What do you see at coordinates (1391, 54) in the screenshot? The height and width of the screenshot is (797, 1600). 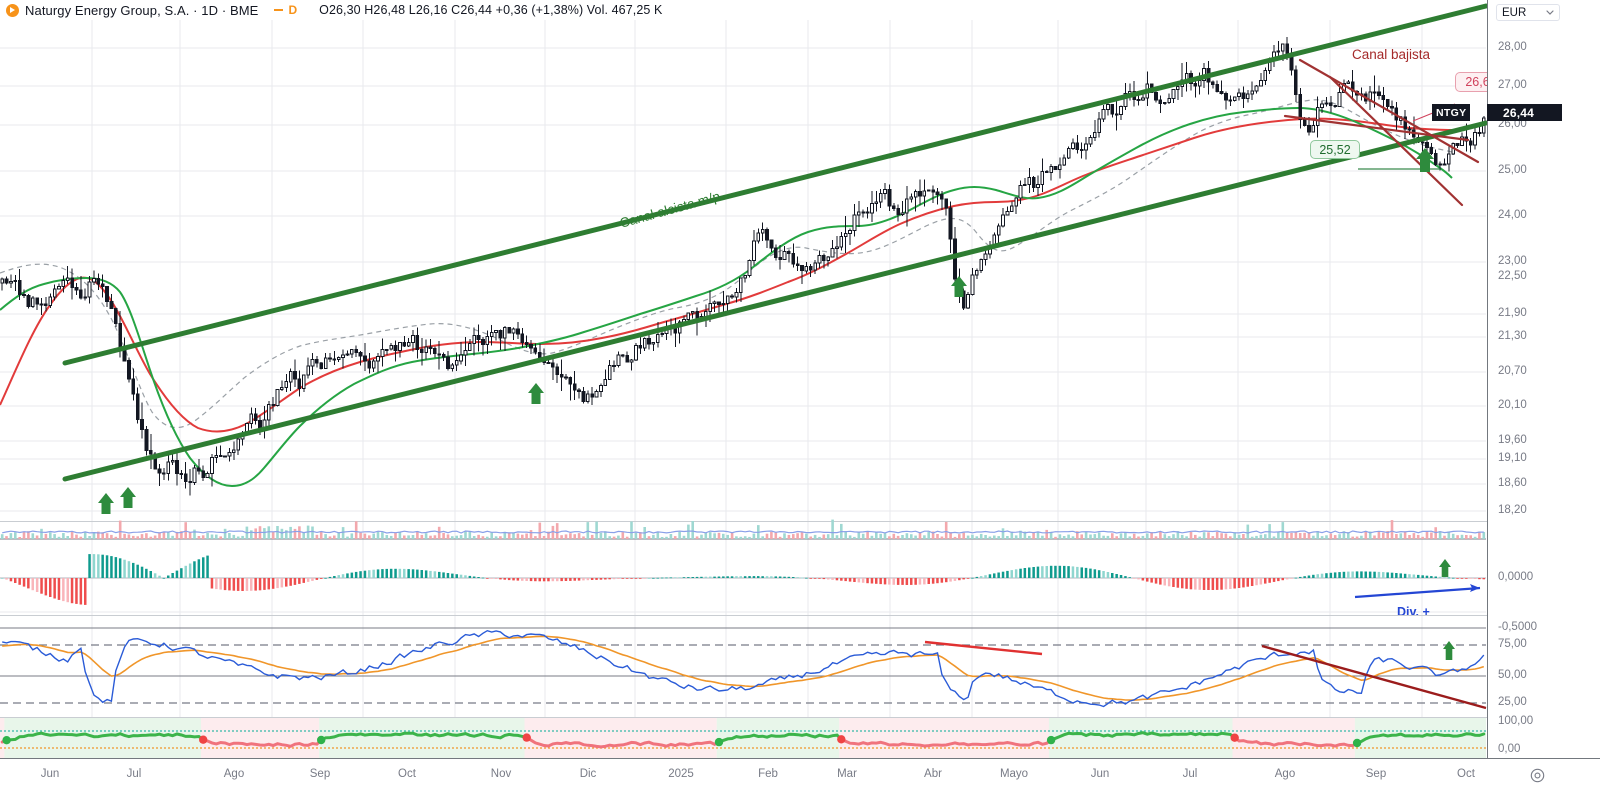 I see `annotation-canal-bajista: Canal bajista` at bounding box center [1391, 54].